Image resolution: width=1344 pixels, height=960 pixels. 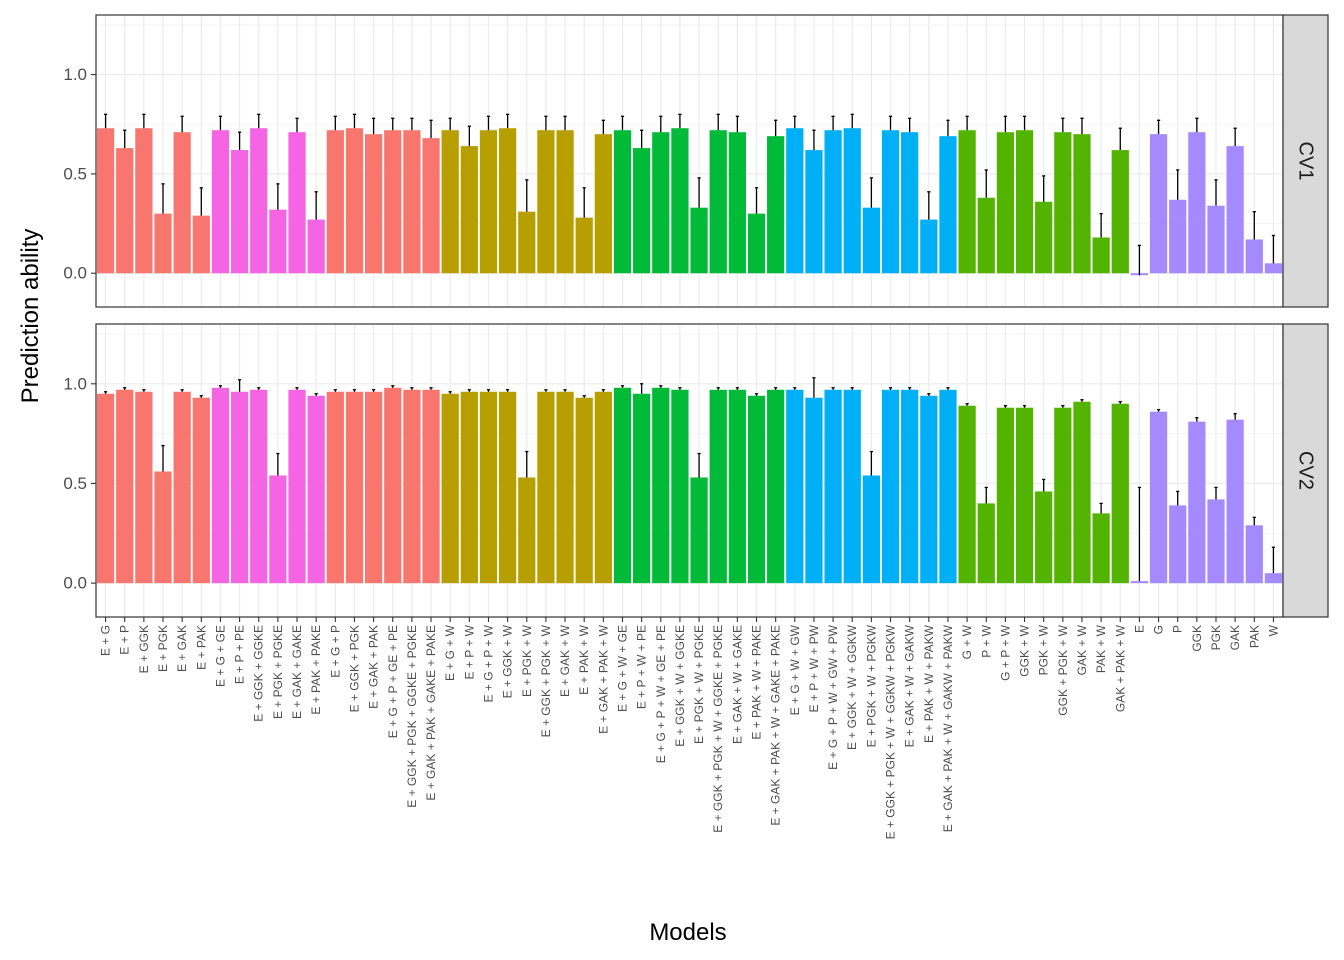 I want to click on x-tick-label: GGK + W, so click(x=1025, y=650).